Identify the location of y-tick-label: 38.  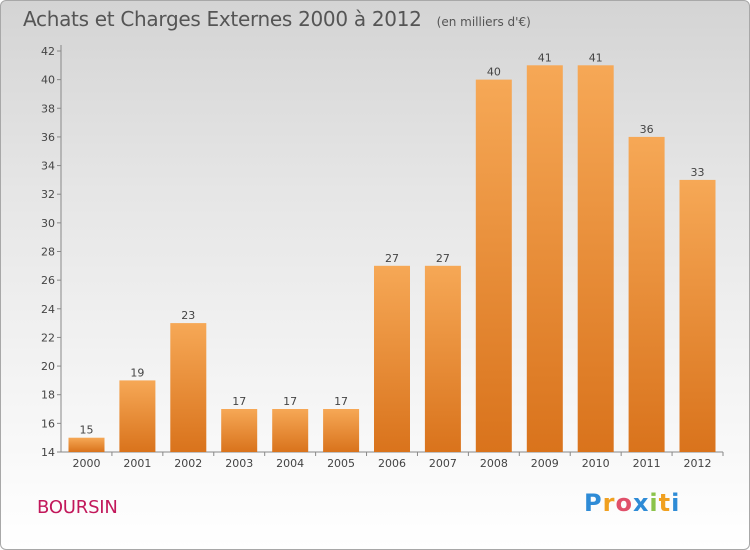
(48, 108).